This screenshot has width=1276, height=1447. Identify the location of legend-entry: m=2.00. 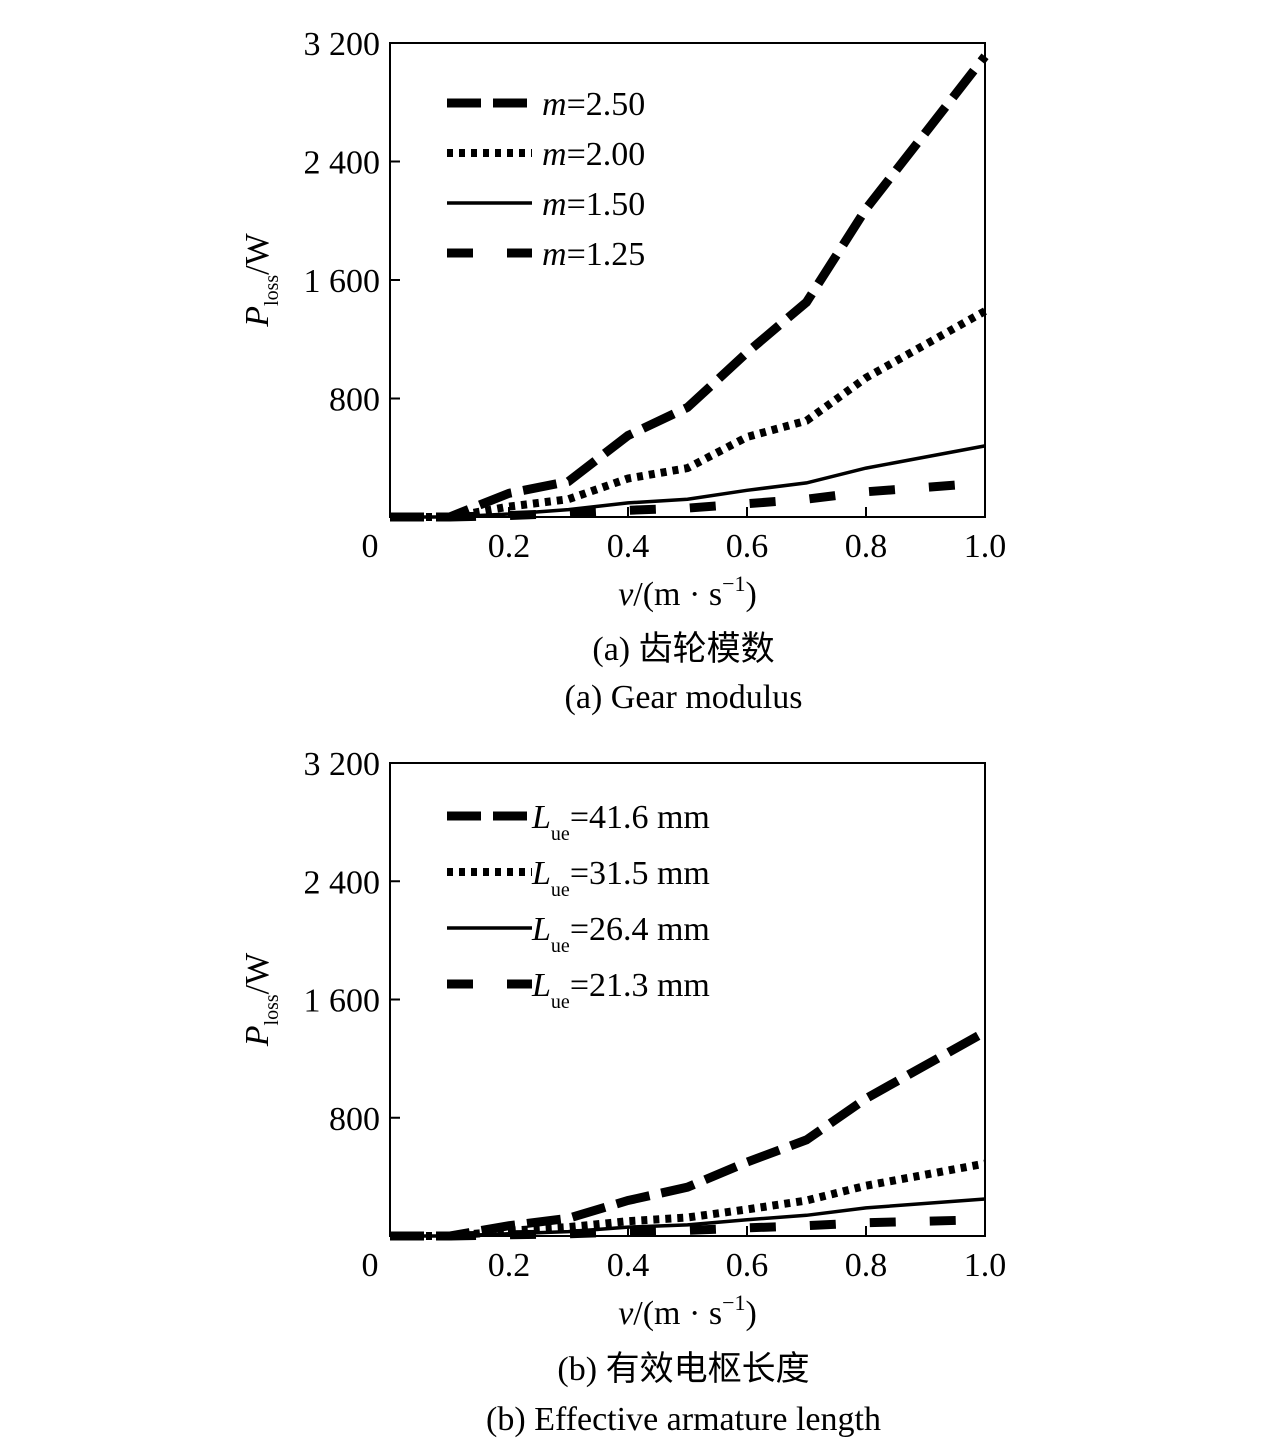
(593, 154).